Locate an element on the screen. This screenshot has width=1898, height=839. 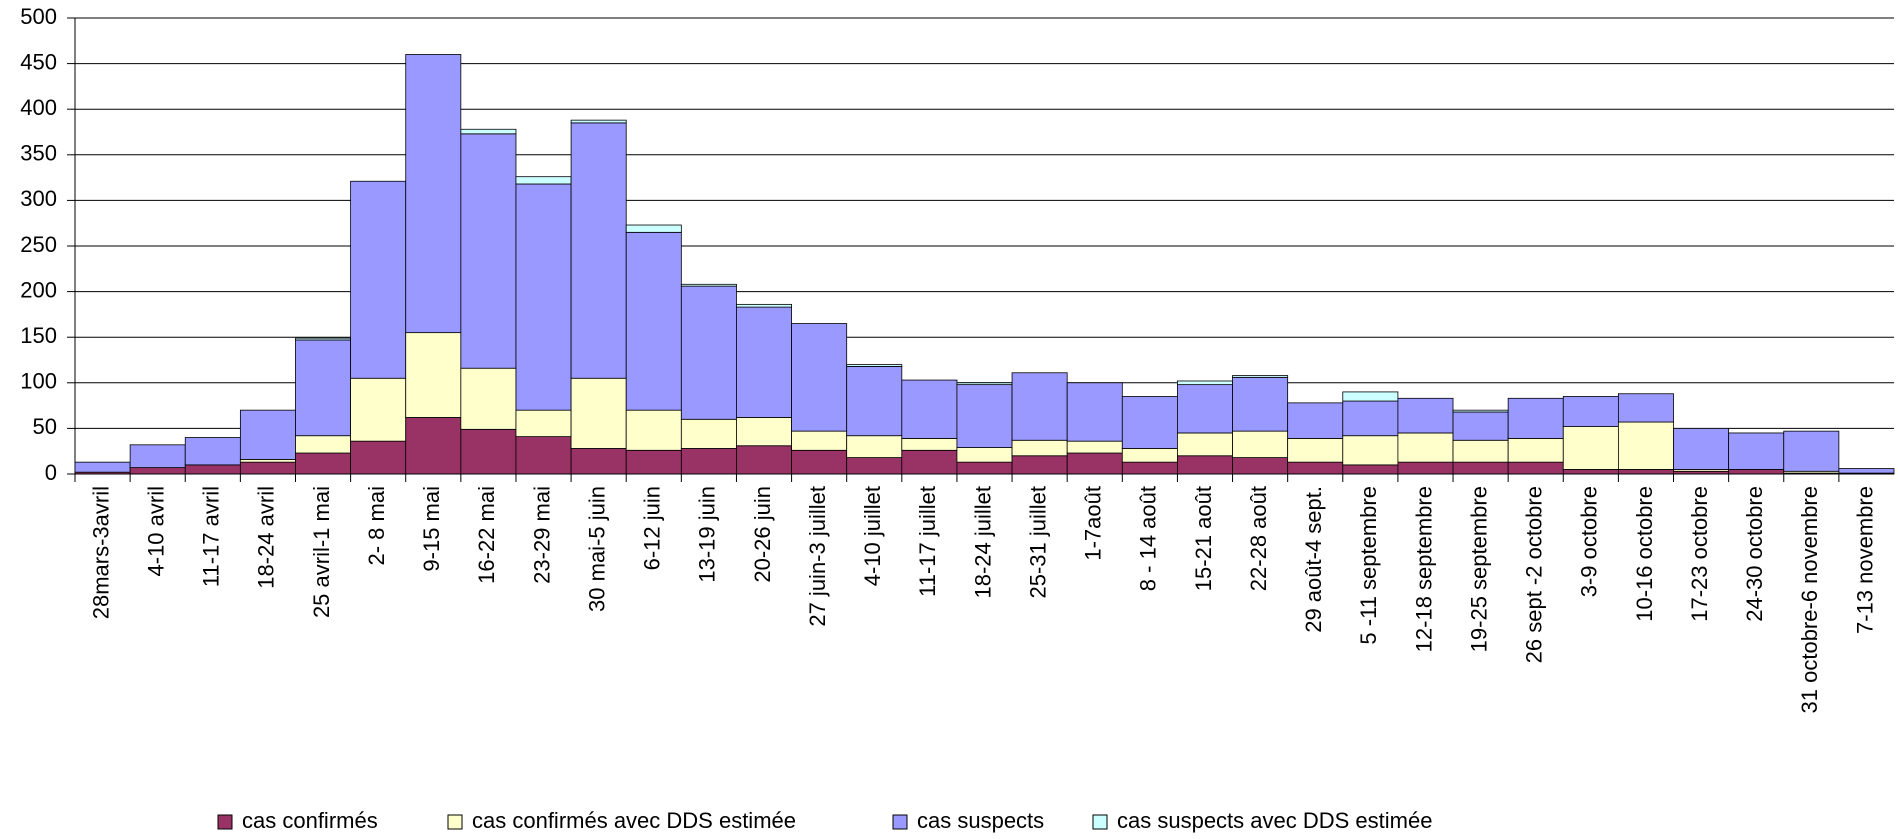
x-tick-label: 4-10 juillet is located at coordinates (872, 536).